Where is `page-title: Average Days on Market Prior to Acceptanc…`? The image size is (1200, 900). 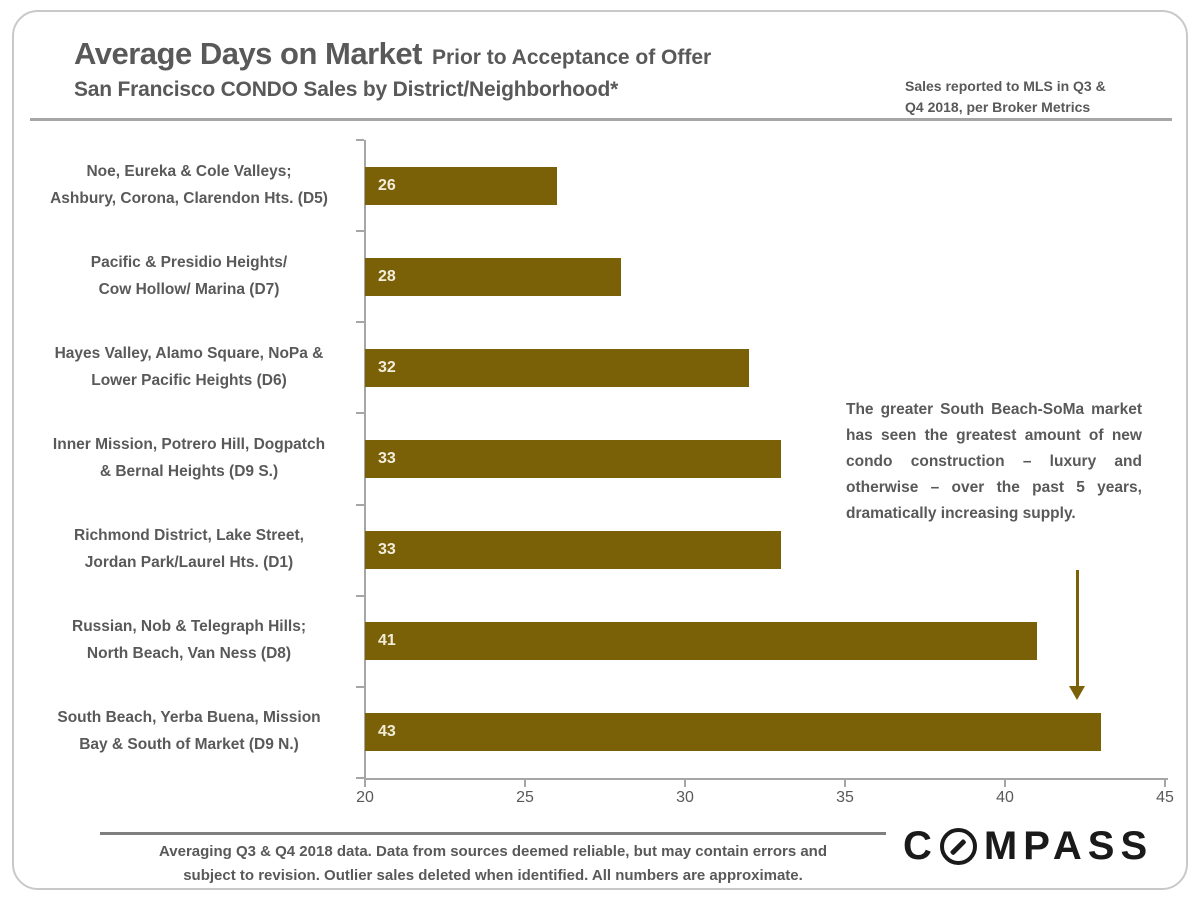
page-title: Average Days on Market Prior to Acceptanc… is located at coordinates (392, 69).